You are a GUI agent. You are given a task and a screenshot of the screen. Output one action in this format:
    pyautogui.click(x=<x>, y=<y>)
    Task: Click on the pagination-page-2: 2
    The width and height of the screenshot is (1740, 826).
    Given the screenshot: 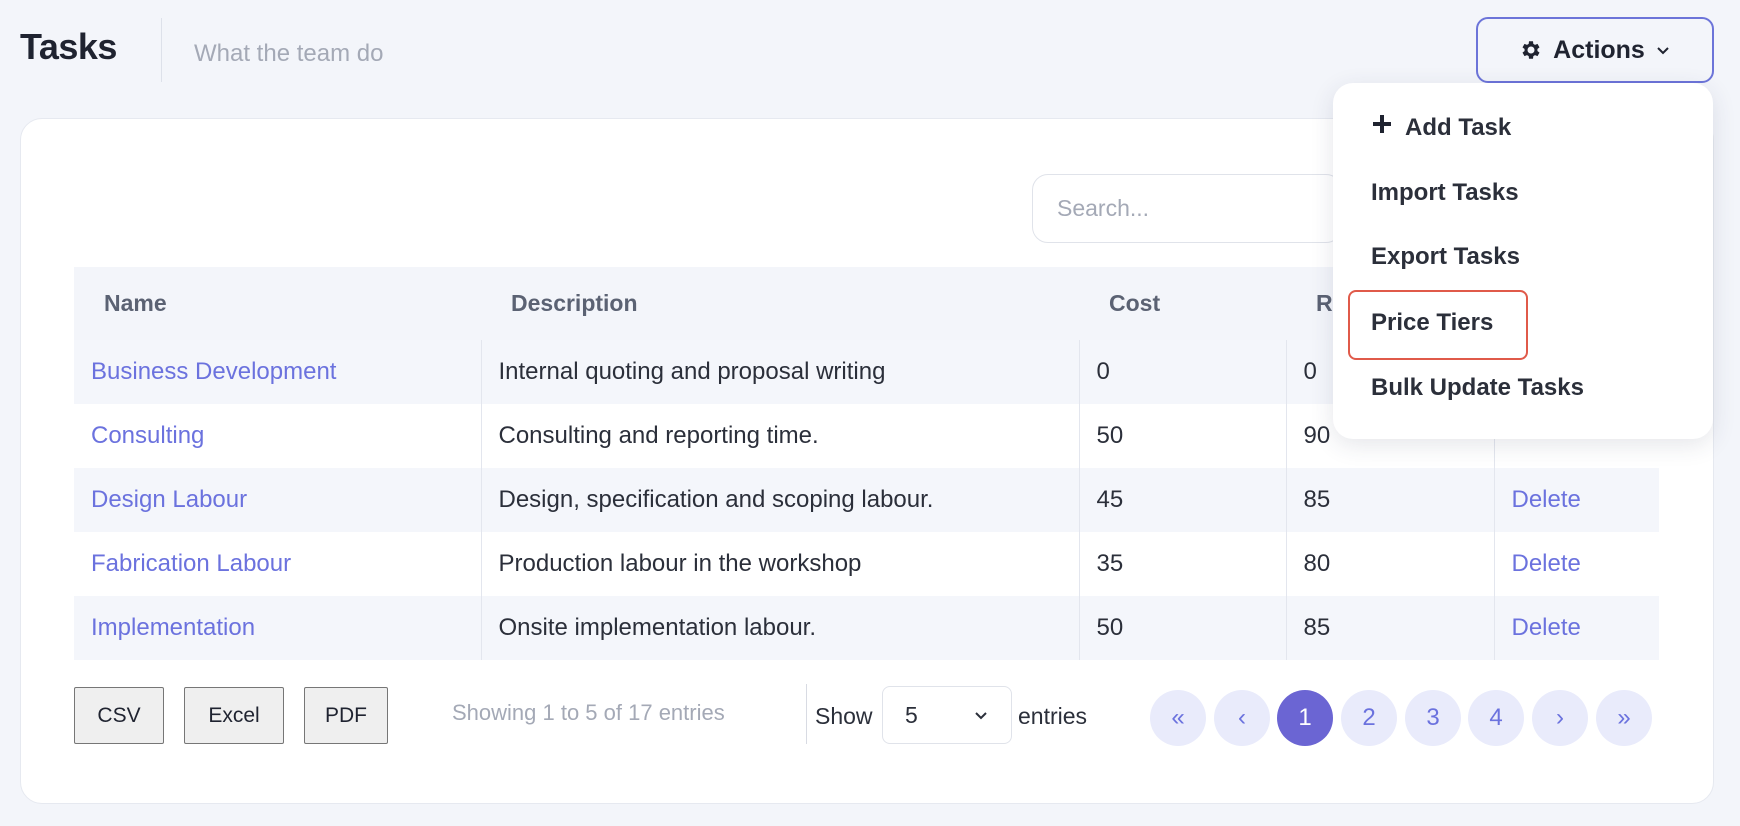 What is the action you would take?
    pyautogui.click(x=1369, y=718)
    